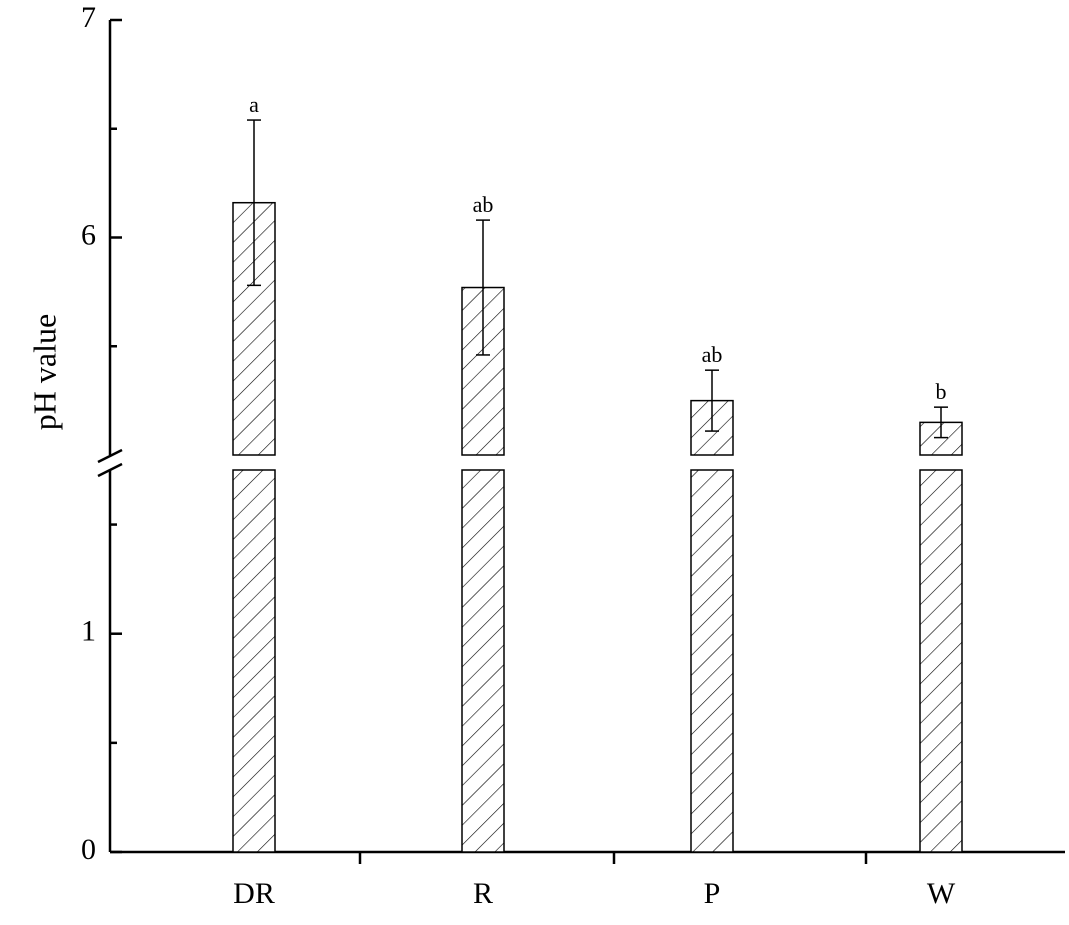 The image size is (1069, 925). Describe the element at coordinates (254, 893) in the screenshot. I see `x-tick-label: DR` at that location.